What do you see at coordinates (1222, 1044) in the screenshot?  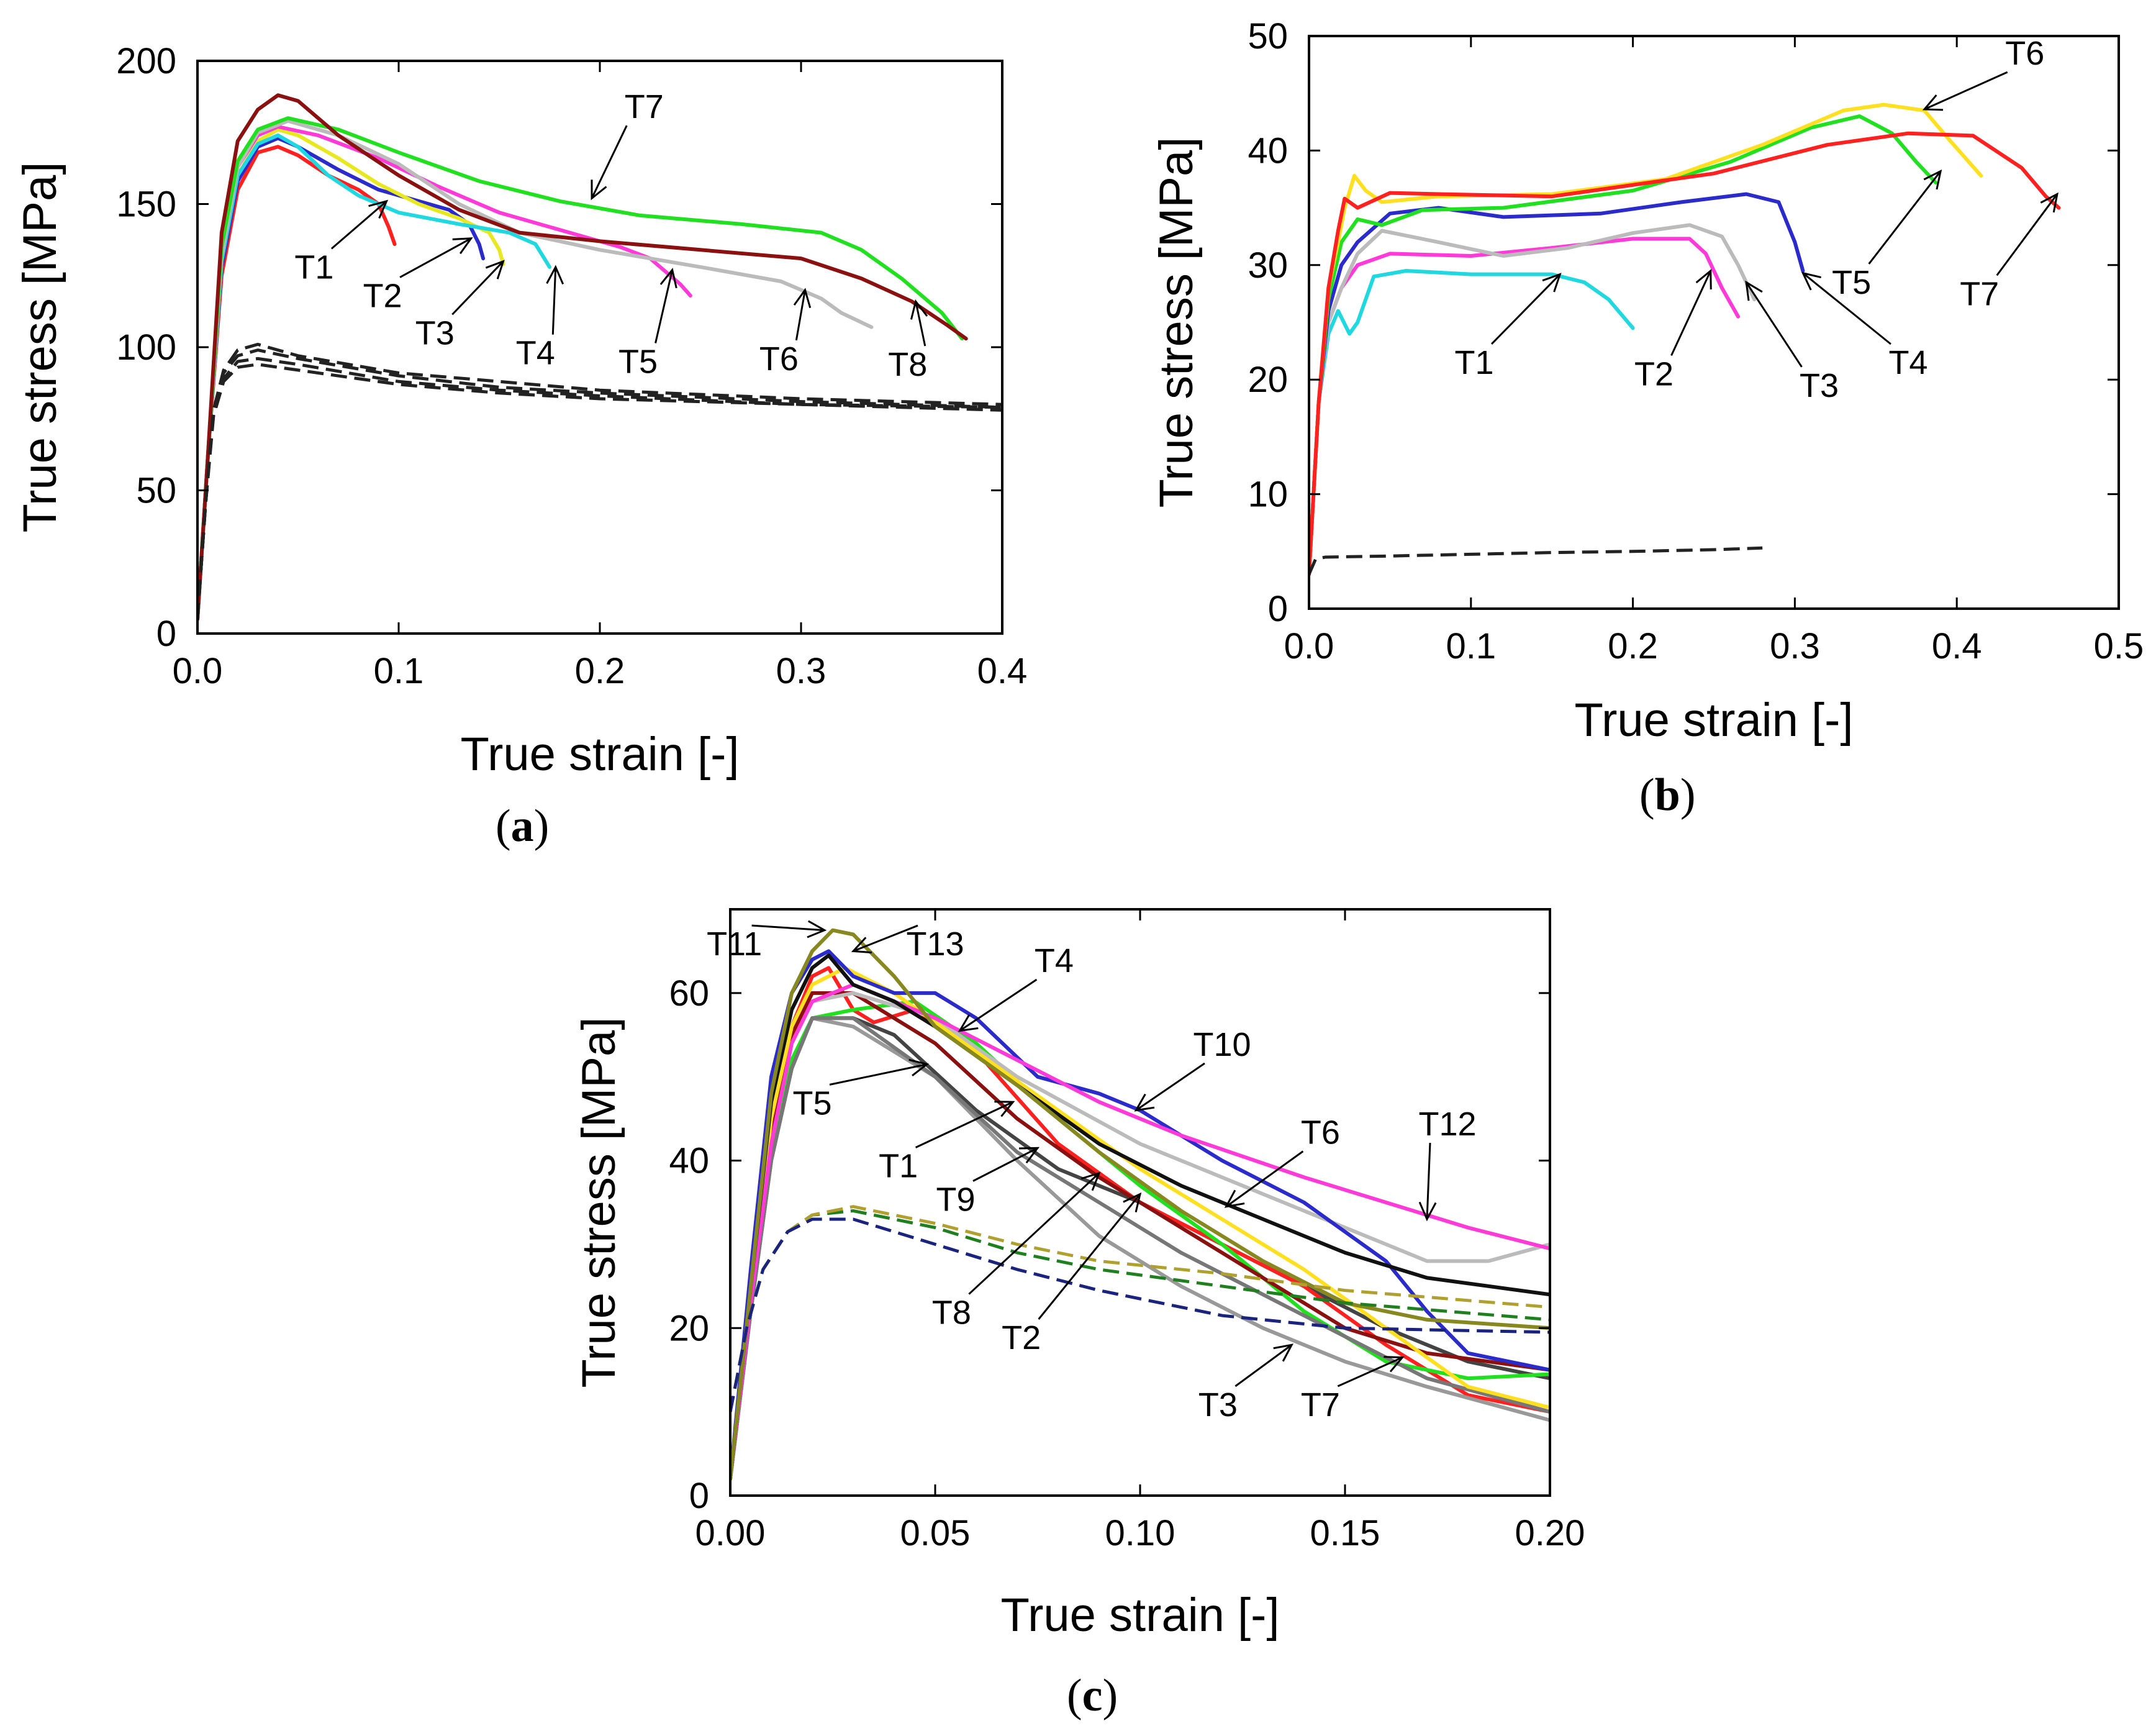 I see `annotation-label-t10: T10` at bounding box center [1222, 1044].